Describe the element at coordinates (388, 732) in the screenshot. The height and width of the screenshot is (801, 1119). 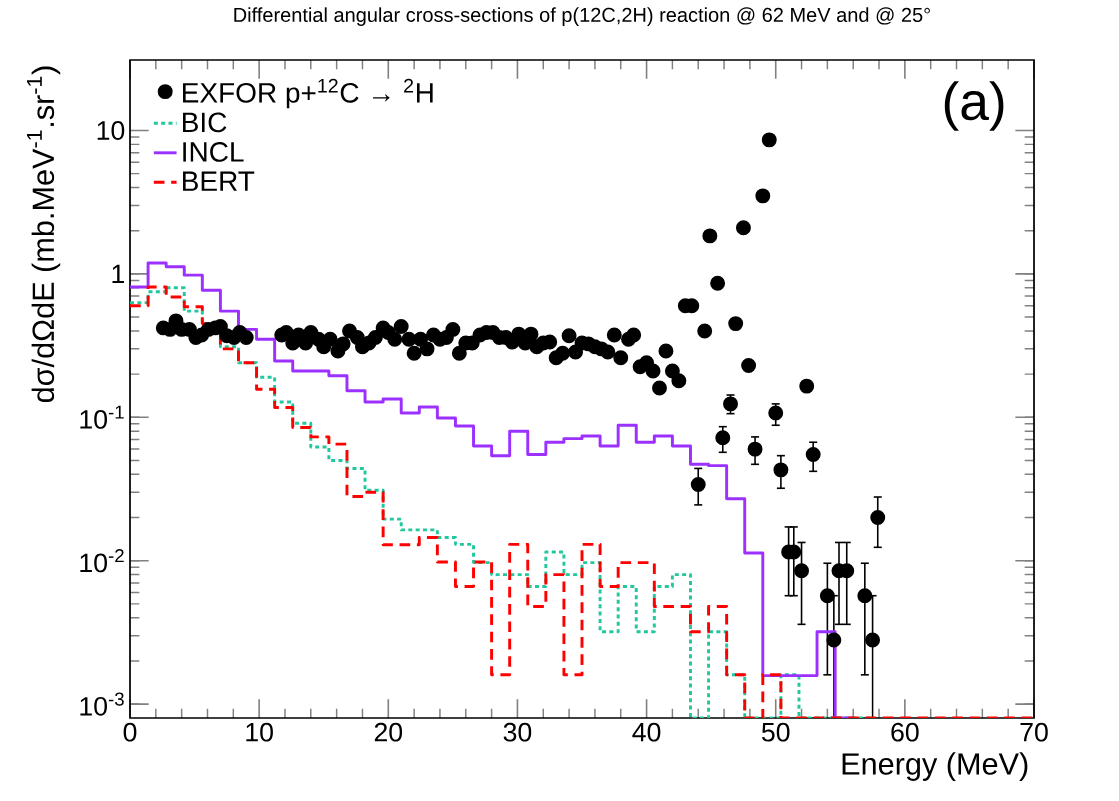
I see `x-tick-label: 20` at that location.